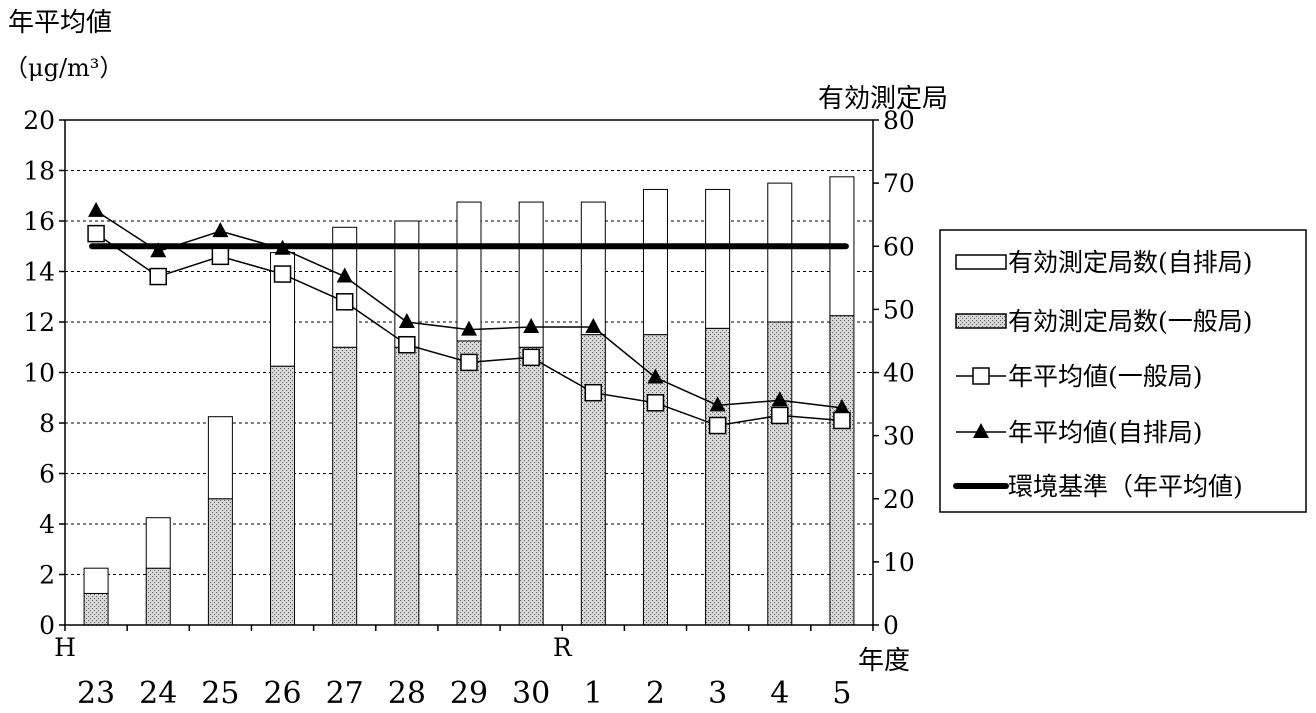 The image size is (1316, 713). What do you see at coordinates (282, 693) in the screenshot?
I see `x-tick-label: 26` at bounding box center [282, 693].